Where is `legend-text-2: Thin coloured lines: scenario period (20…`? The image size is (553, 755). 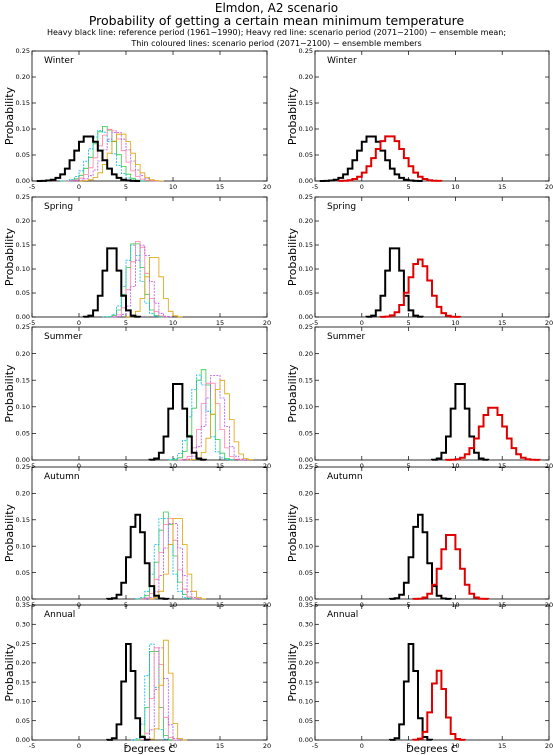
legend-text-2: Thin coloured lines: scenario period (20… is located at coordinates (276, 43).